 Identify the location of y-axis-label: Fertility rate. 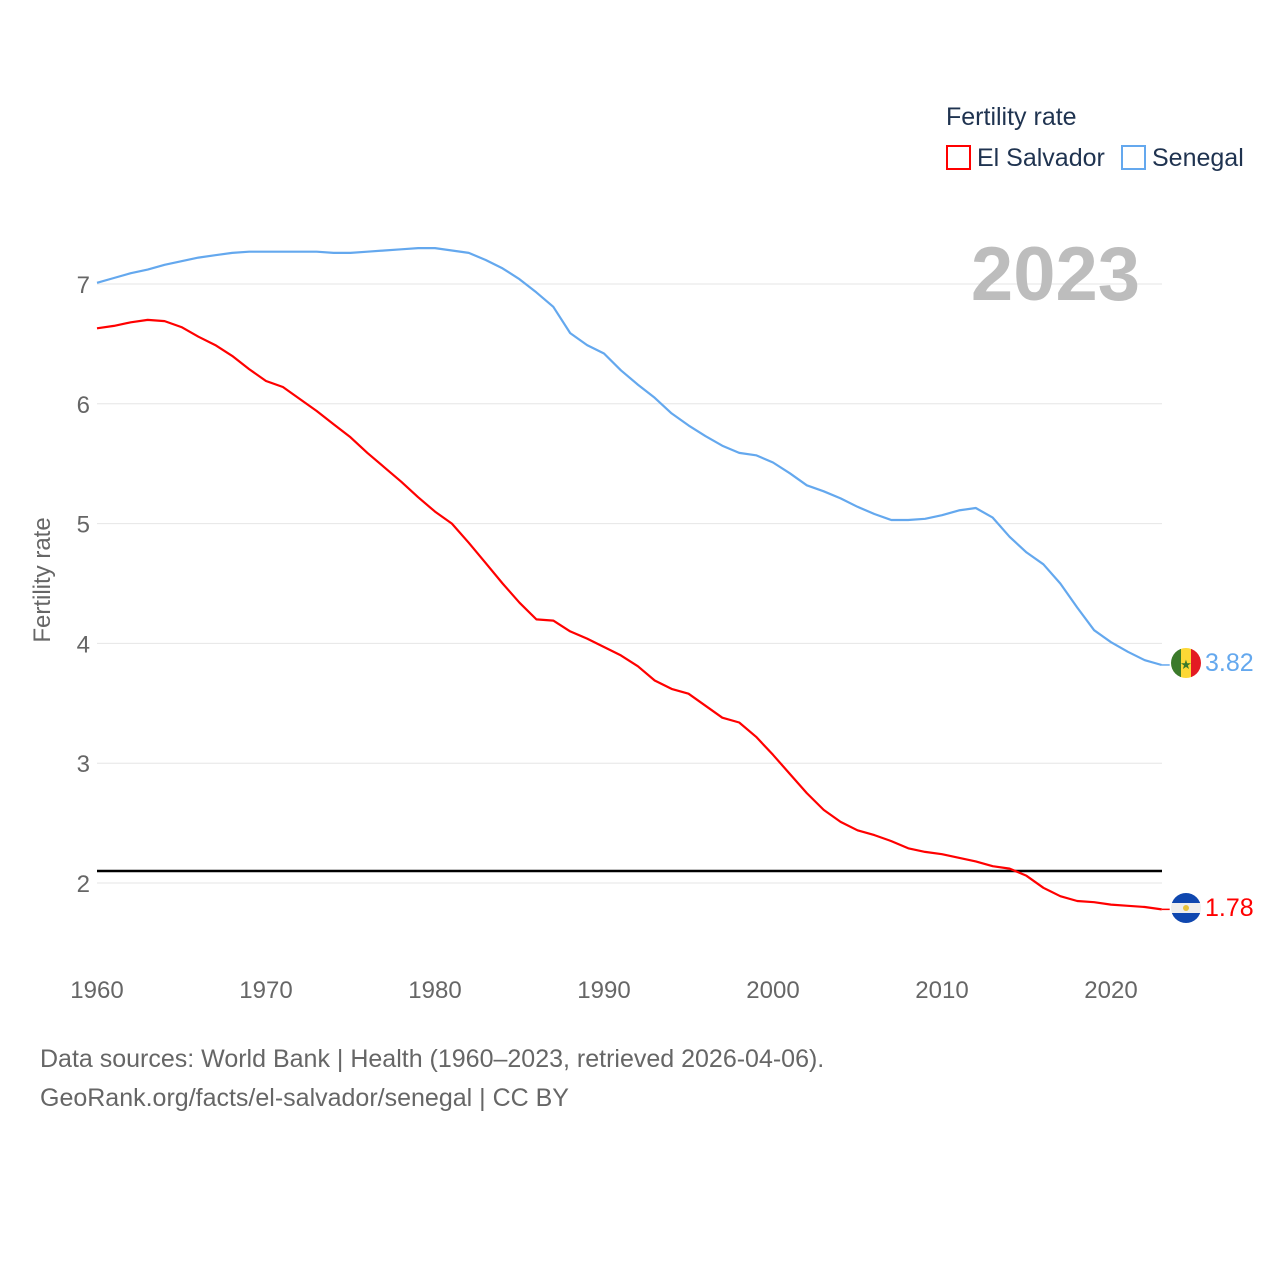
(42, 579).